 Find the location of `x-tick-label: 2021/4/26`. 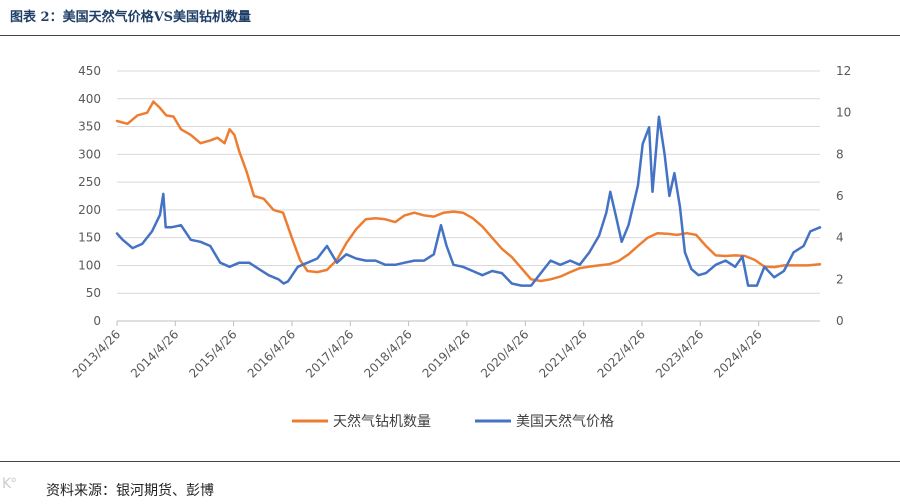

x-tick-label: 2021/4/26 is located at coordinates (562, 353).